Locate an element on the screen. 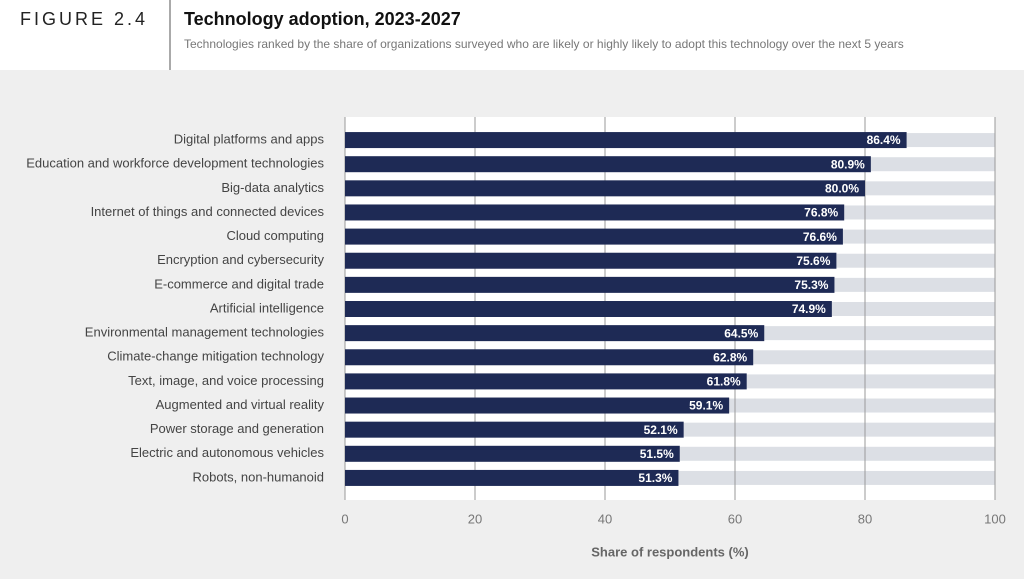  y-tick-label: Internet of things and connected devices is located at coordinates (208, 211).